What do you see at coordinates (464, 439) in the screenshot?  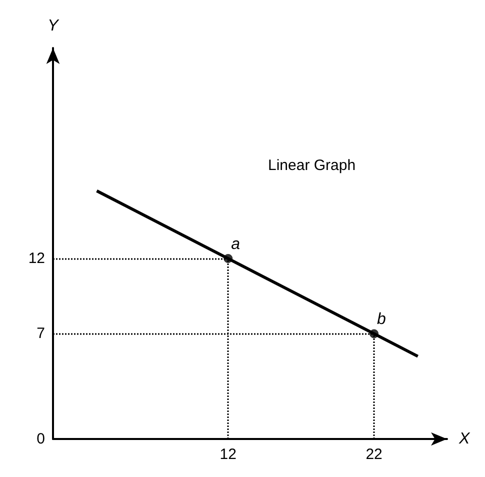 I see `x-axis-title: X` at bounding box center [464, 439].